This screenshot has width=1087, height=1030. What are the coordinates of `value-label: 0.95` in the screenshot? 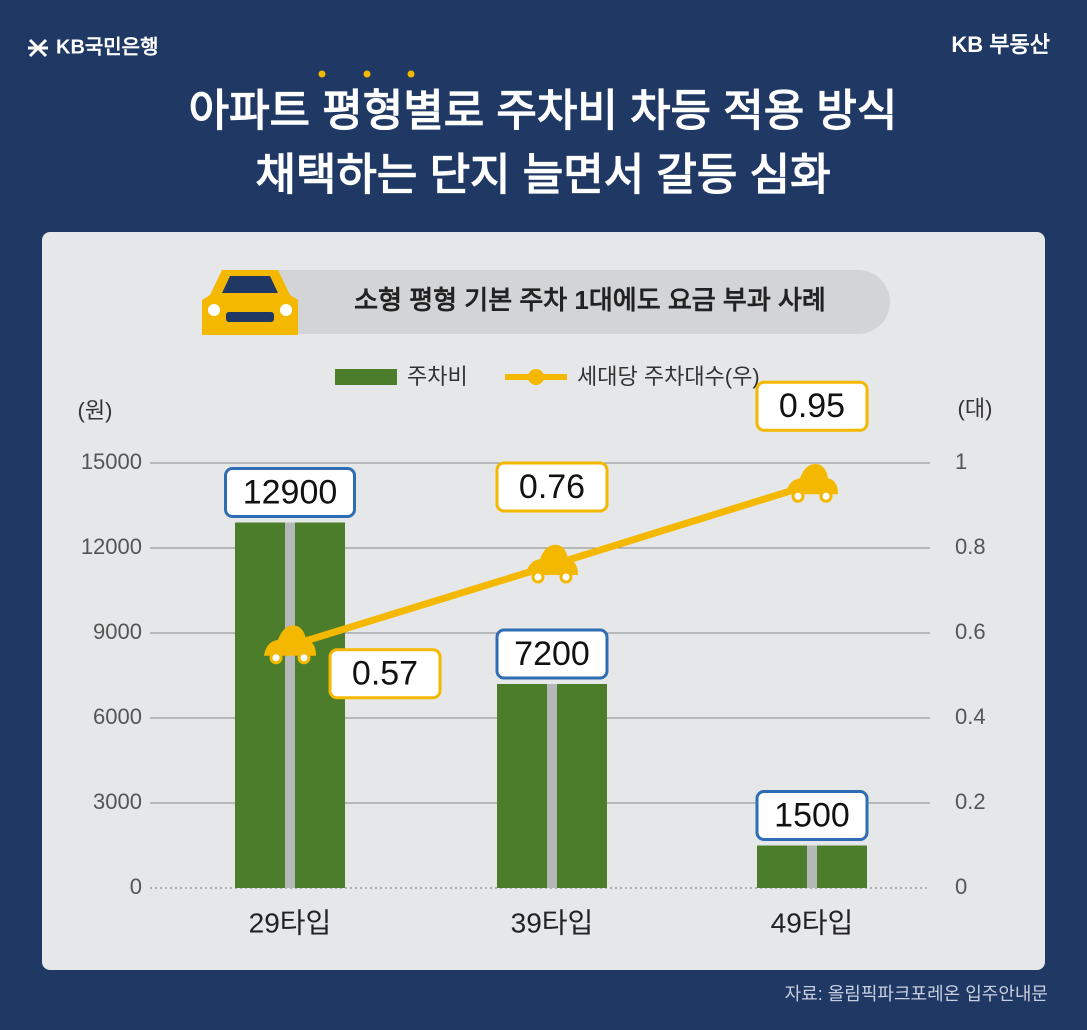 It's located at (812, 406).